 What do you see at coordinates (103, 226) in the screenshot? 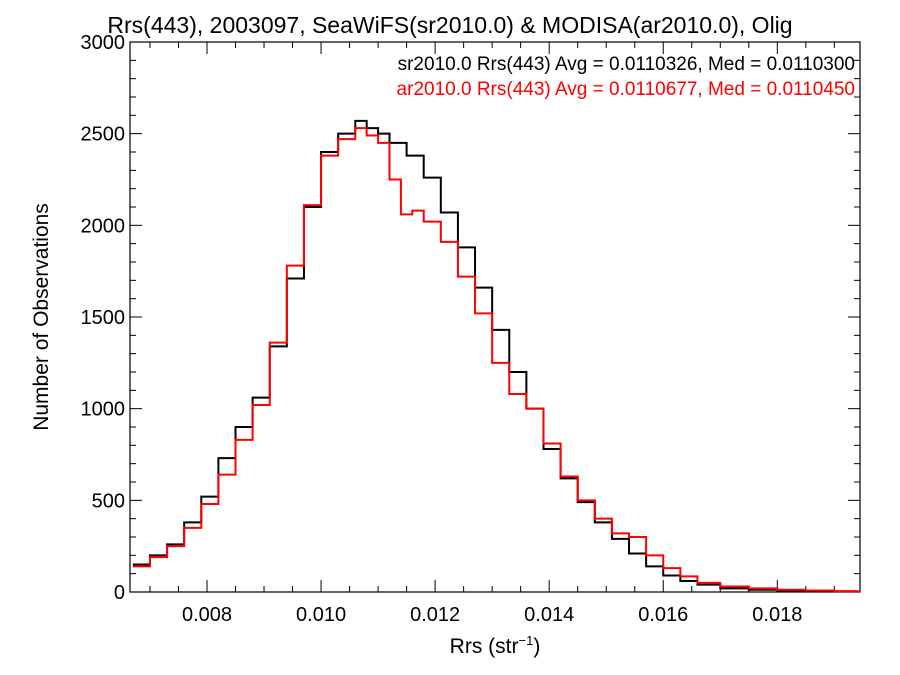
I see `y-tick-label: 2000` at bounding box center [103, 226].